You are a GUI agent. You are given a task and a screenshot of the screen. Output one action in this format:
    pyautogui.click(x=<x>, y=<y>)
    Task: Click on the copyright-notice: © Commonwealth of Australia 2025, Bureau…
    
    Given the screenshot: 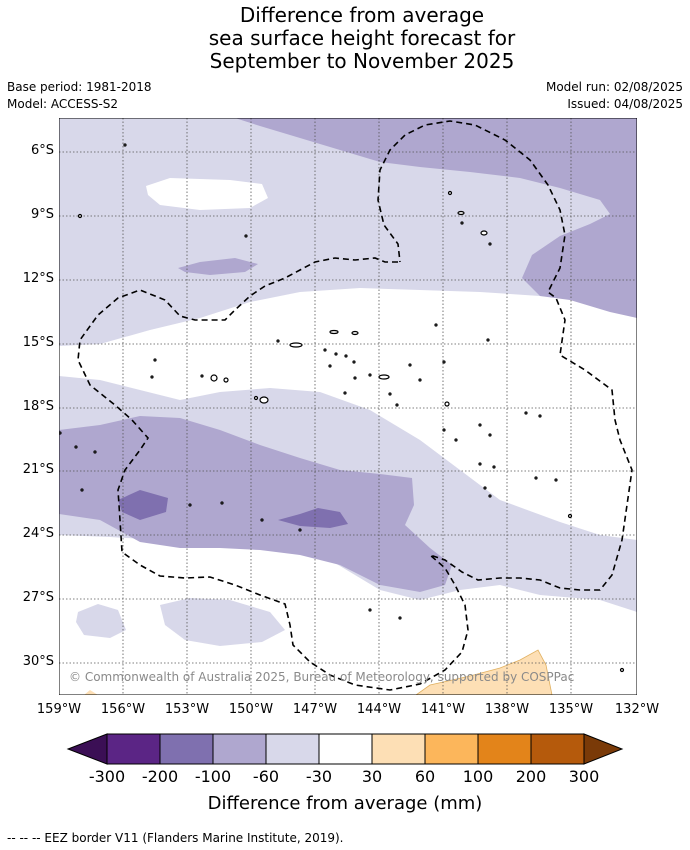 What is the action you would take?
    pyautogui.click(x=322, y=677)
    